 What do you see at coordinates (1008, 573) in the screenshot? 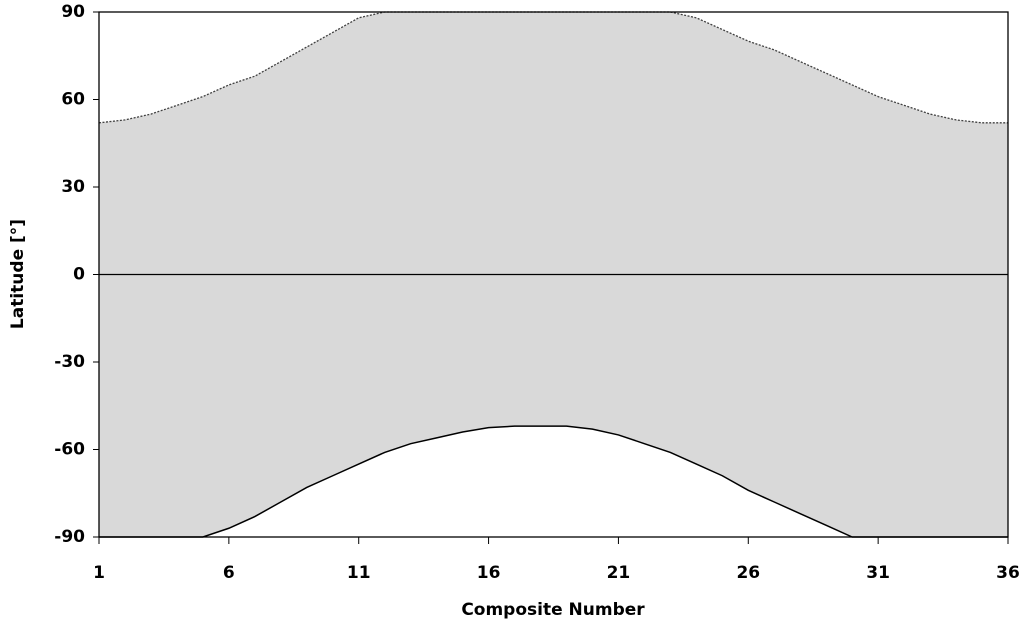
I see `x-tick-label: 36` at bounding box center [1008, 573].